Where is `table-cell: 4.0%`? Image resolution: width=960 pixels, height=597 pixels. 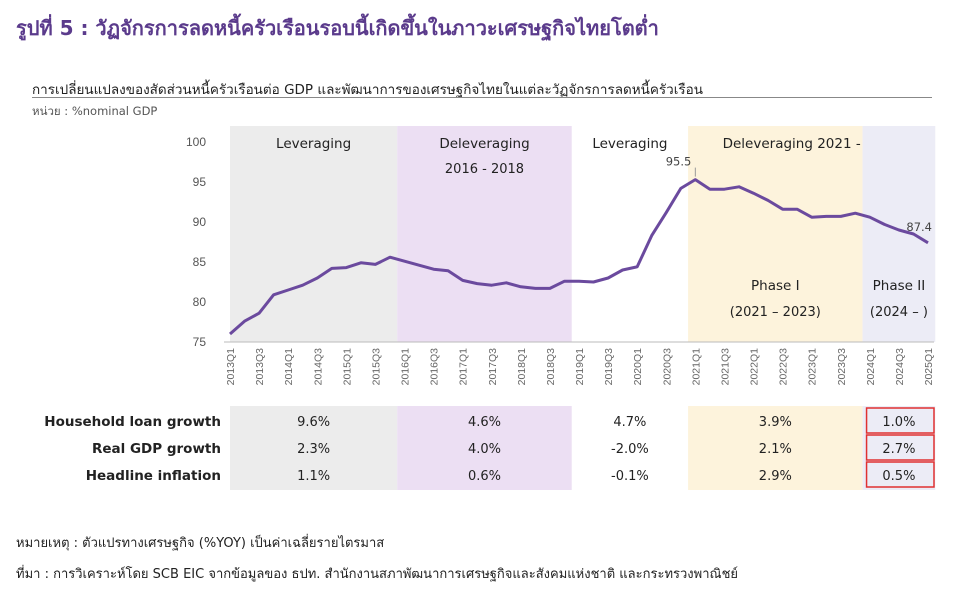 table-cell: 4.0% is located at coordinates (484, 449).